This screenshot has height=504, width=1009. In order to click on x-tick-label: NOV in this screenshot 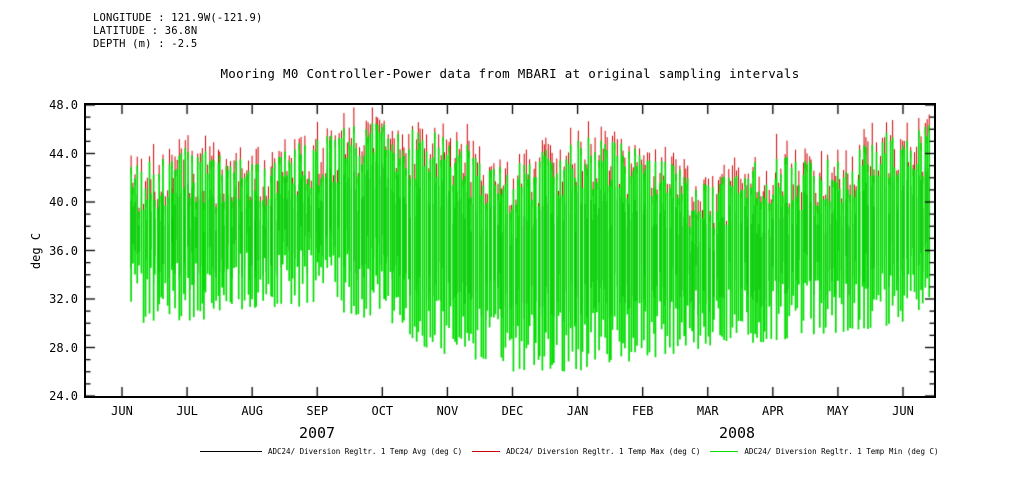, I will do `click(447, 411)`.